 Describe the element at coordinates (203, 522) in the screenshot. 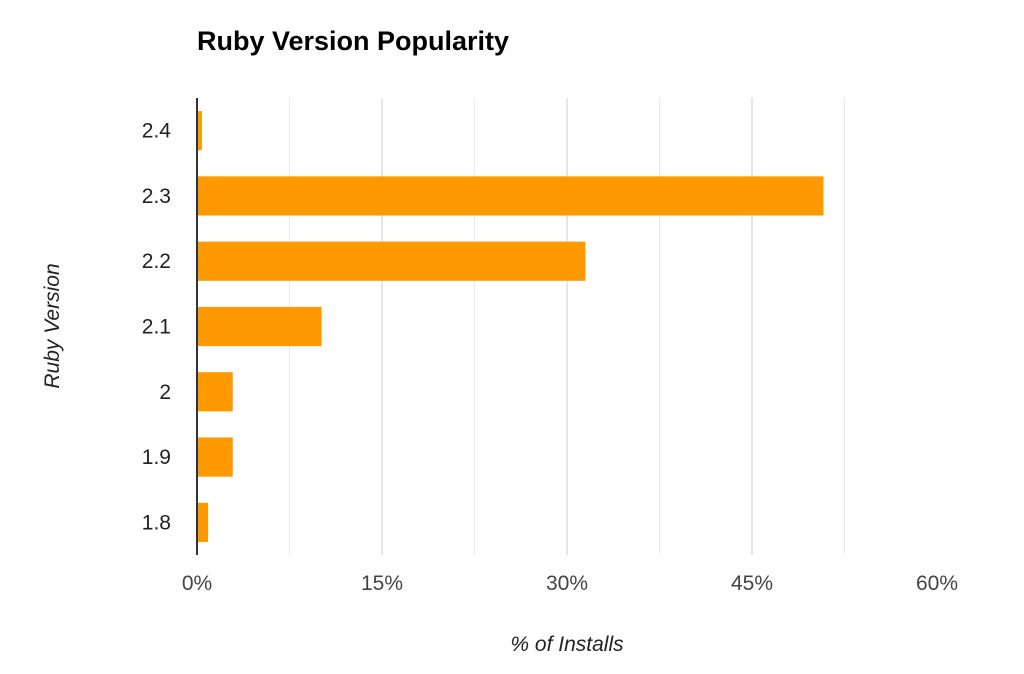

I see `bar-1.8` at that location.